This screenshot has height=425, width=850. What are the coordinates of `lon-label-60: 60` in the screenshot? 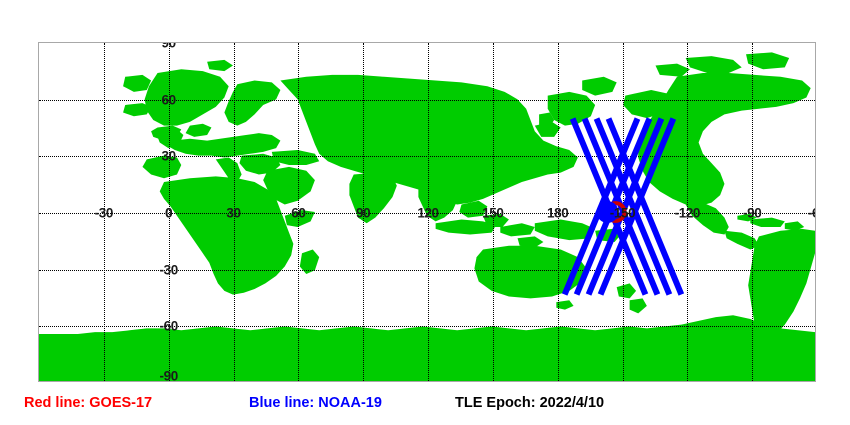 It's located at (298, 213).